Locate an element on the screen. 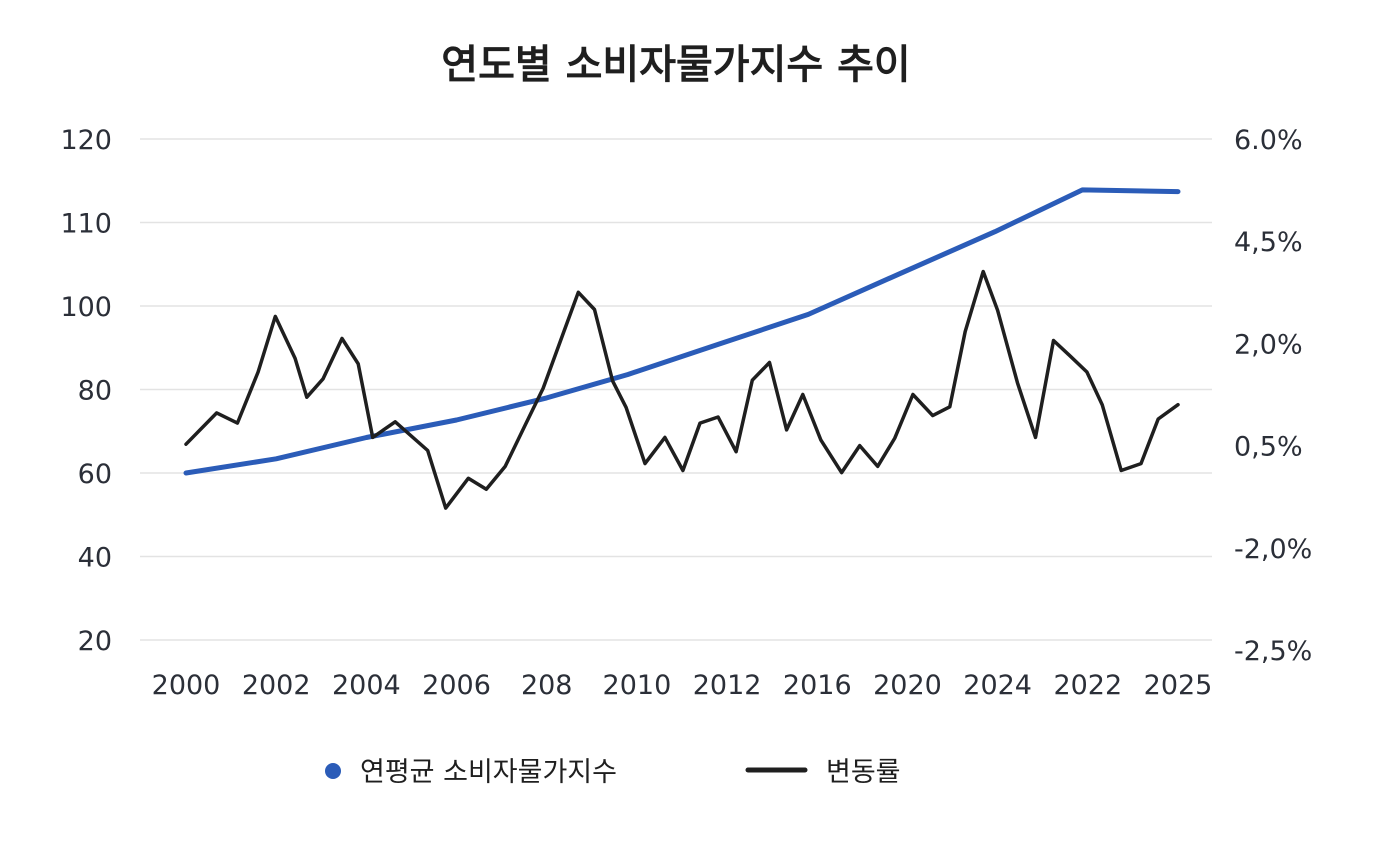  left-tick-label: 100 is located at coordinates (86, 307).